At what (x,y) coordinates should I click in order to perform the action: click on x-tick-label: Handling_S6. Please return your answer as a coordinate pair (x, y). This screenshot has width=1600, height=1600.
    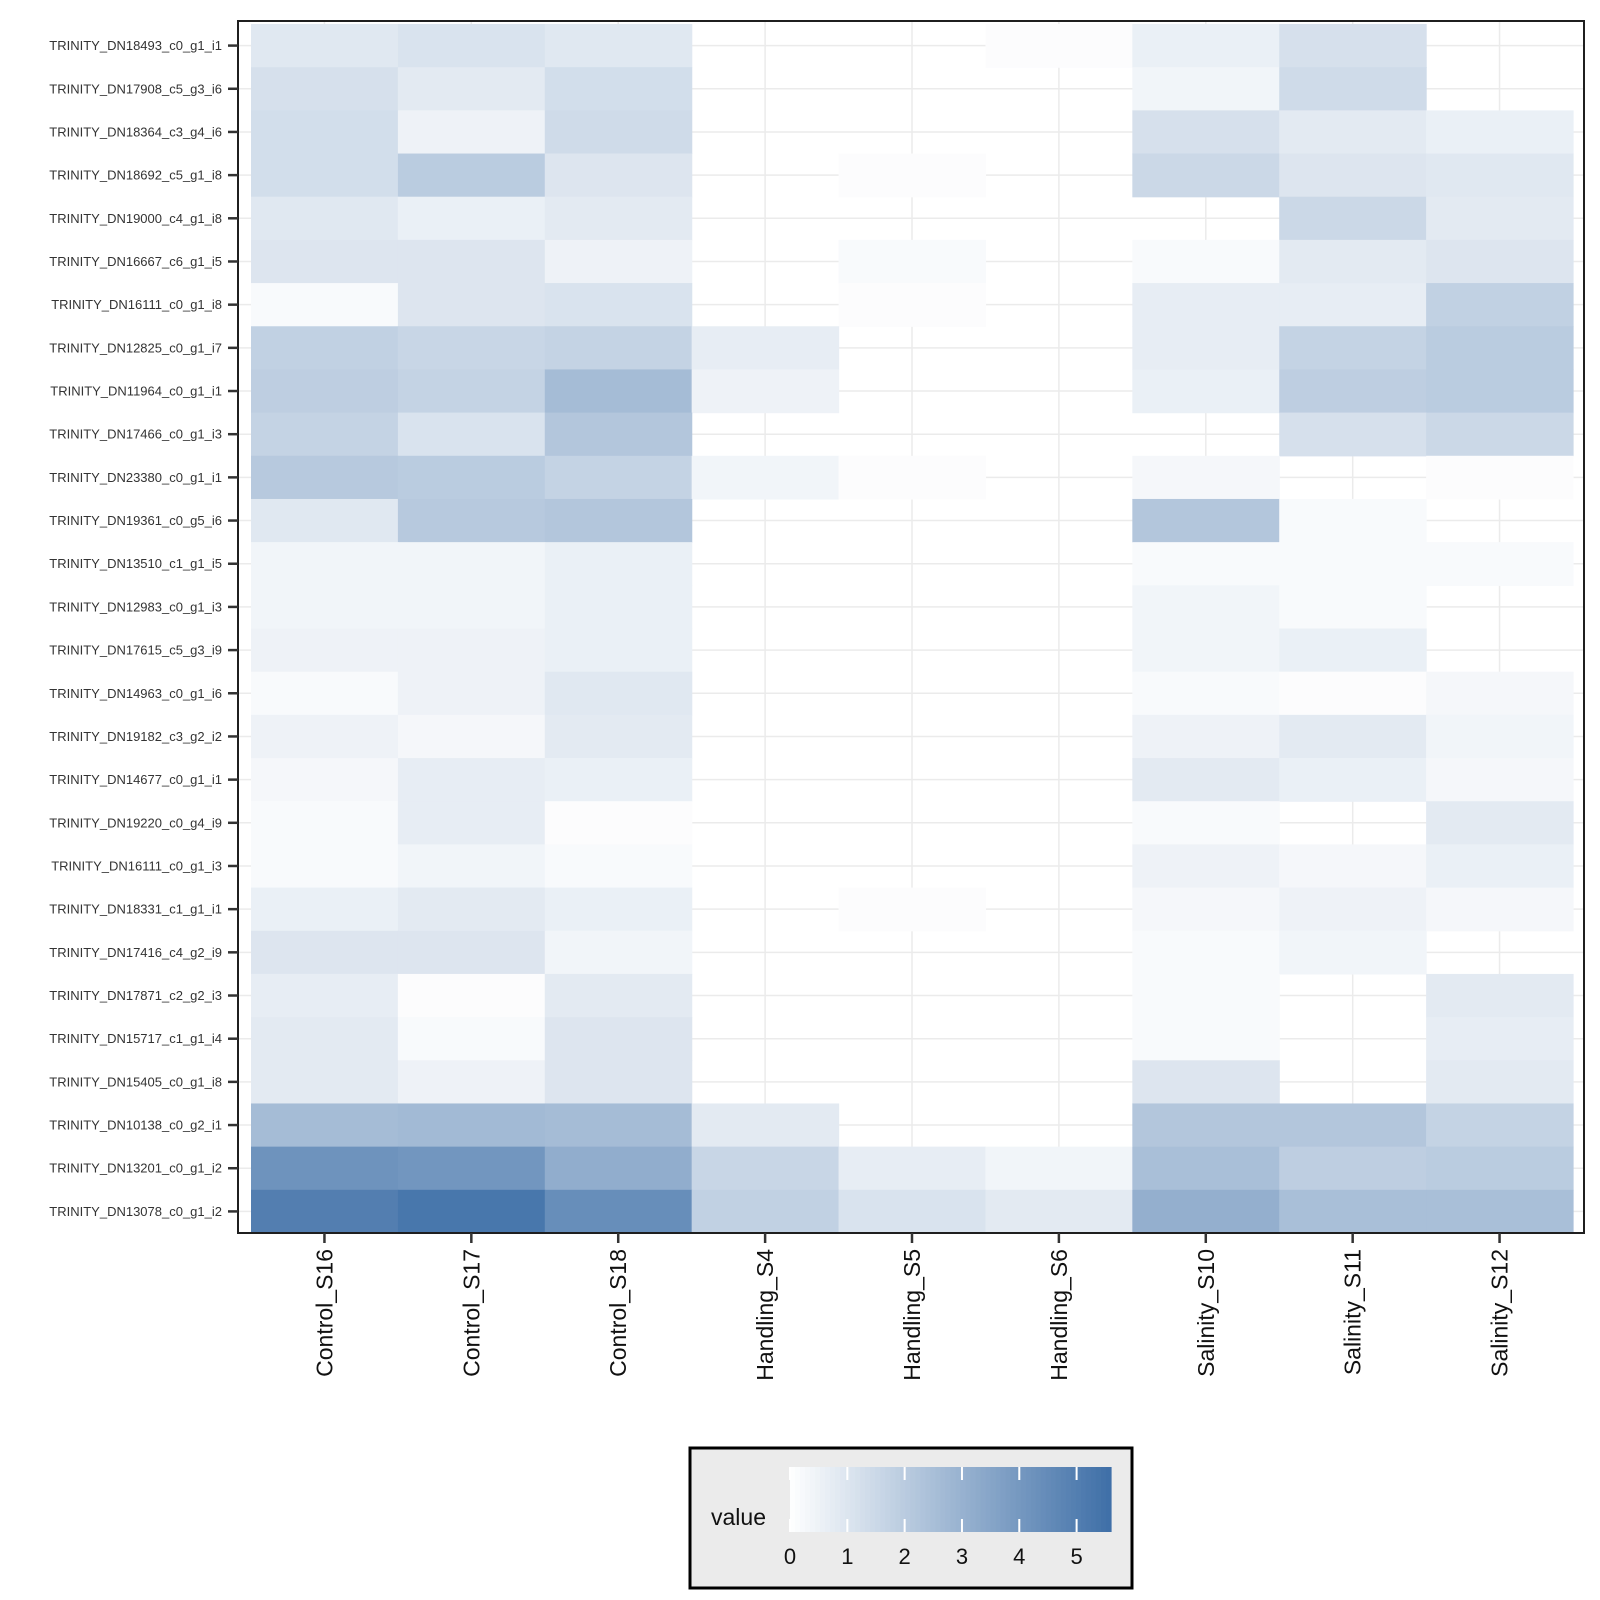
    Looking at the image, I should click on (1059, 1315).